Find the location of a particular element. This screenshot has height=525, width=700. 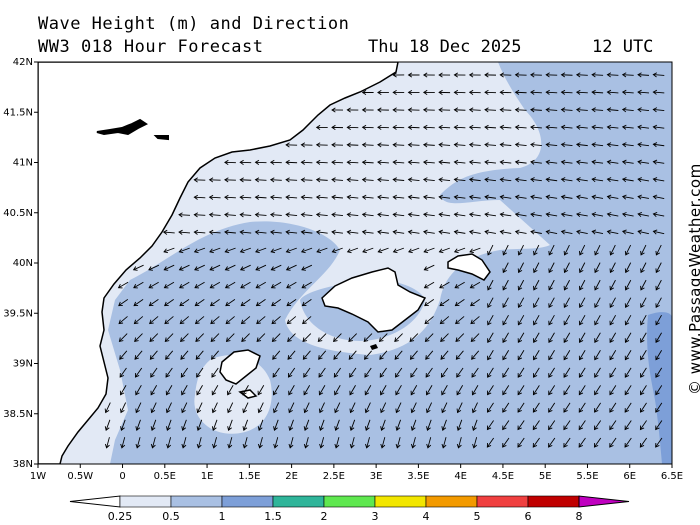

legend-label: 3 is located at coordinates (375, 516).